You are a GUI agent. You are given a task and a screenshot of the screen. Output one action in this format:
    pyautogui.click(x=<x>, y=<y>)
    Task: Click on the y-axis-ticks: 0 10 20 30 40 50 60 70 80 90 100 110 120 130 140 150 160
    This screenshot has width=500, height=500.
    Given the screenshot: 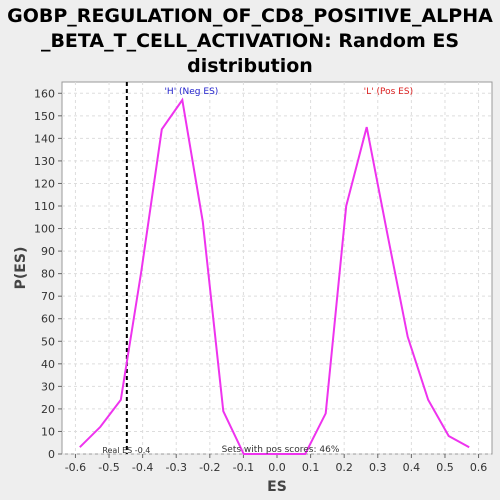 What is the action you would take?
    pyautogui.click(x=48, y=274)
    